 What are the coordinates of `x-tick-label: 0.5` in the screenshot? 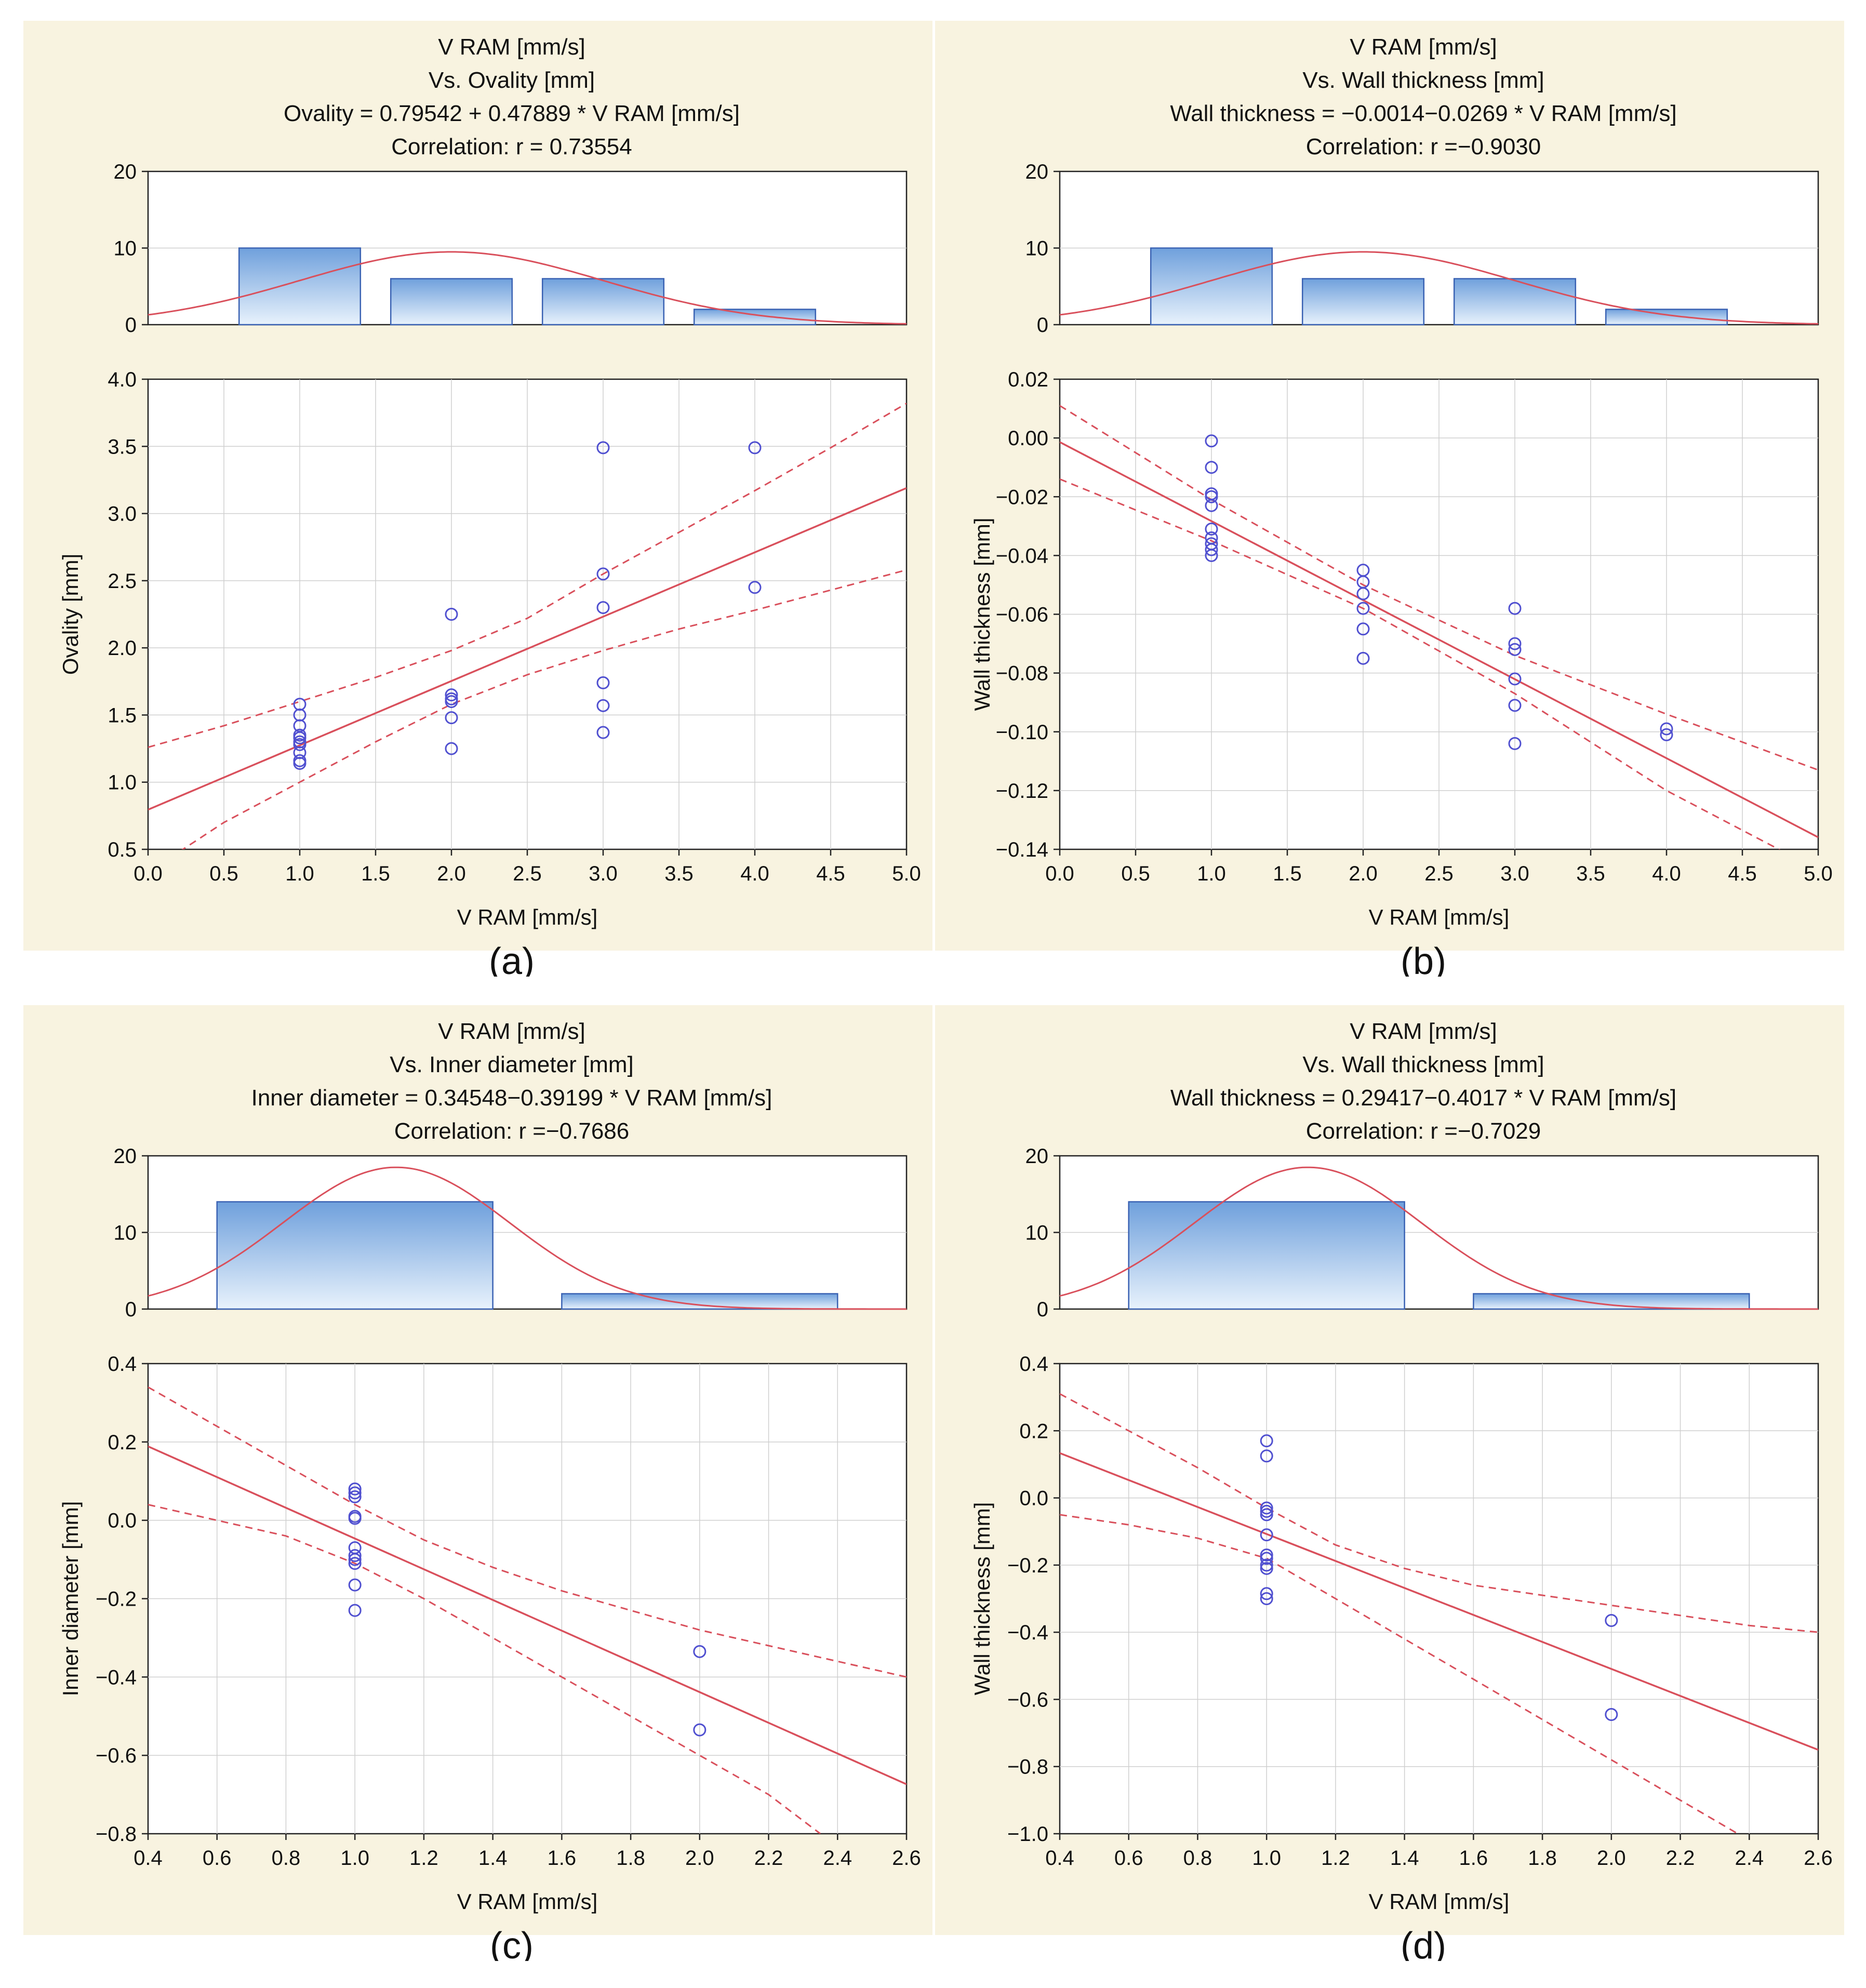 It's located at (223, 873).